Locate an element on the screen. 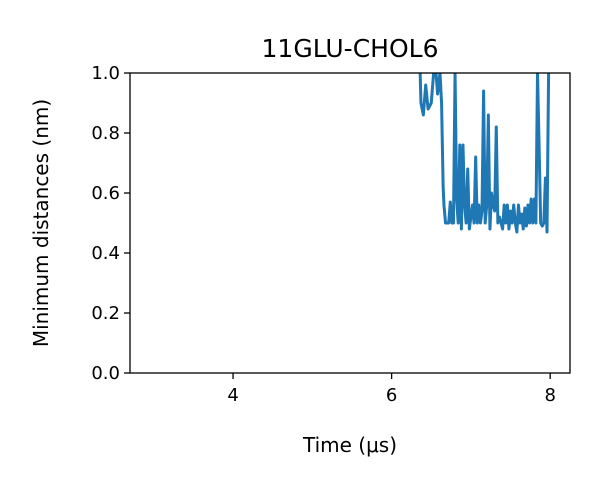 This screenshot has width=600, height=500. x-tick-label: 8 is located at coordinates (549, 395).